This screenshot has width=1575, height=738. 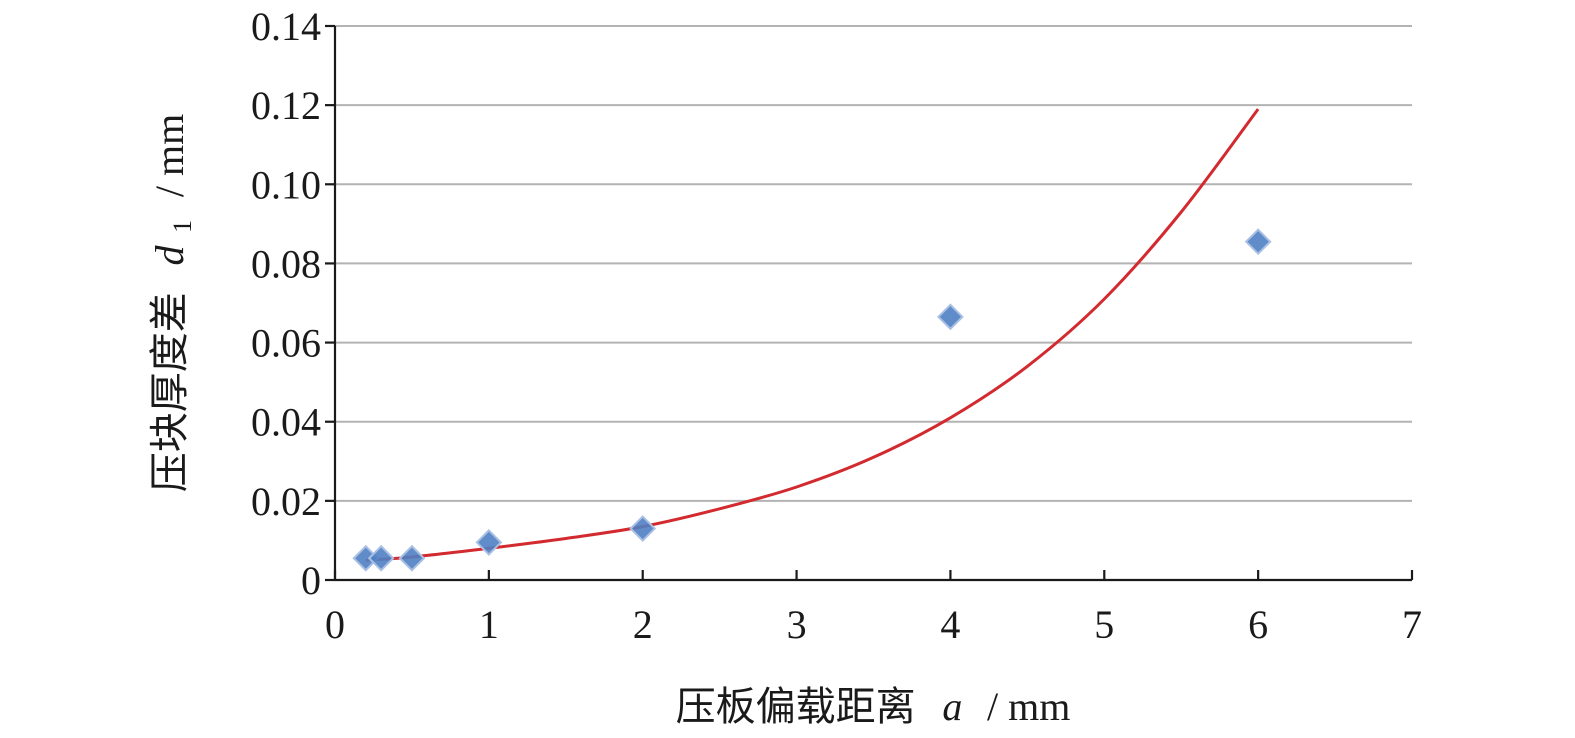 I want to click on y-tick-labels: 0 0.02 0.04 0.06 0.08 0.10 0.12 0.14, so click(x=286, y=303).